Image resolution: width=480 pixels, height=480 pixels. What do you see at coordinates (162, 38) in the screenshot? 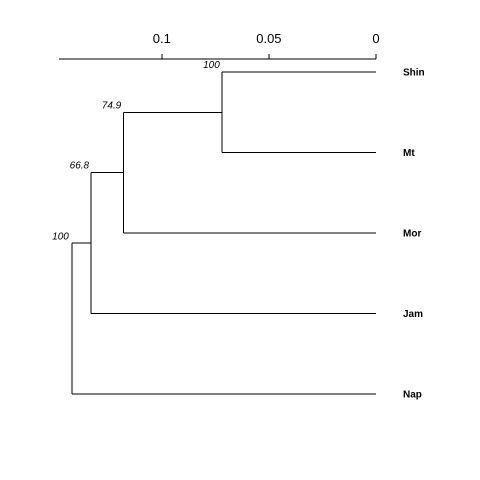
I see `axis-tick-label: 0.1` at bounding box center [162, 38].